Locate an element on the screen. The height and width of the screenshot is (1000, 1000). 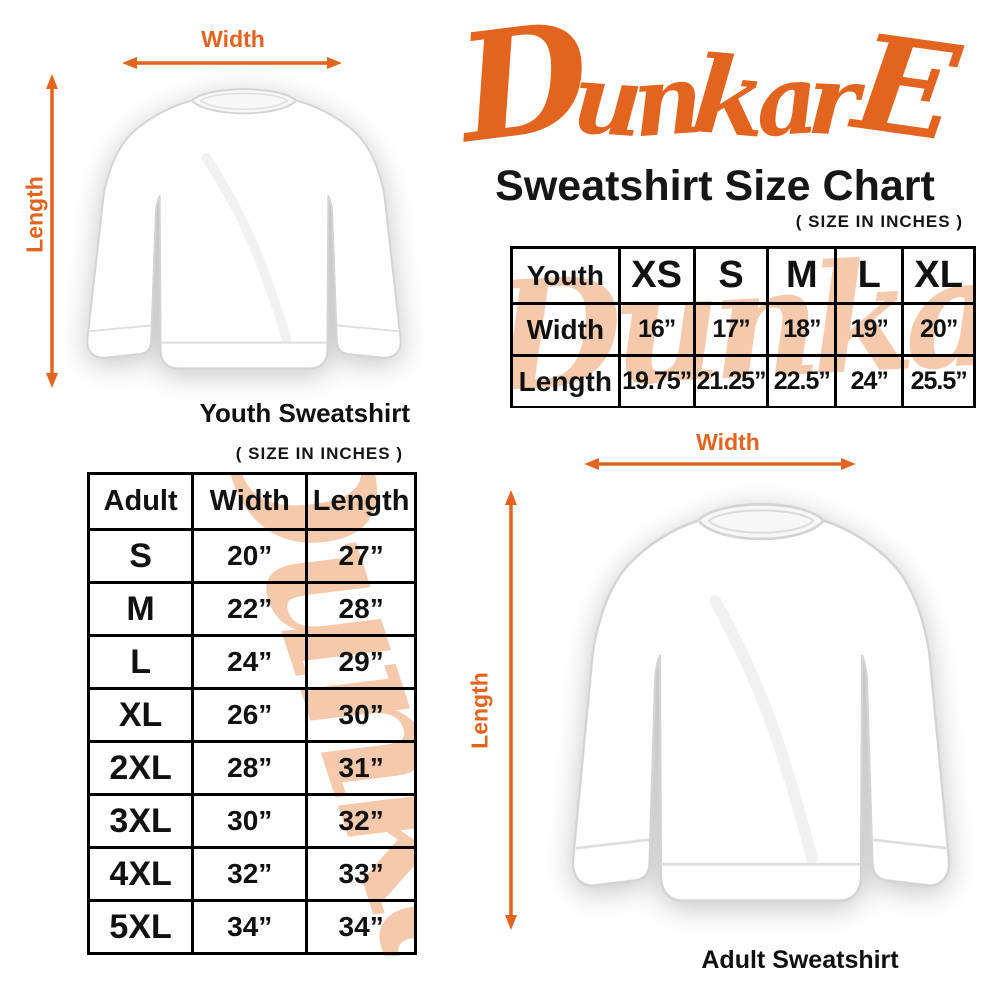
adult-width-label: Width is located at coordinates (728, 442).